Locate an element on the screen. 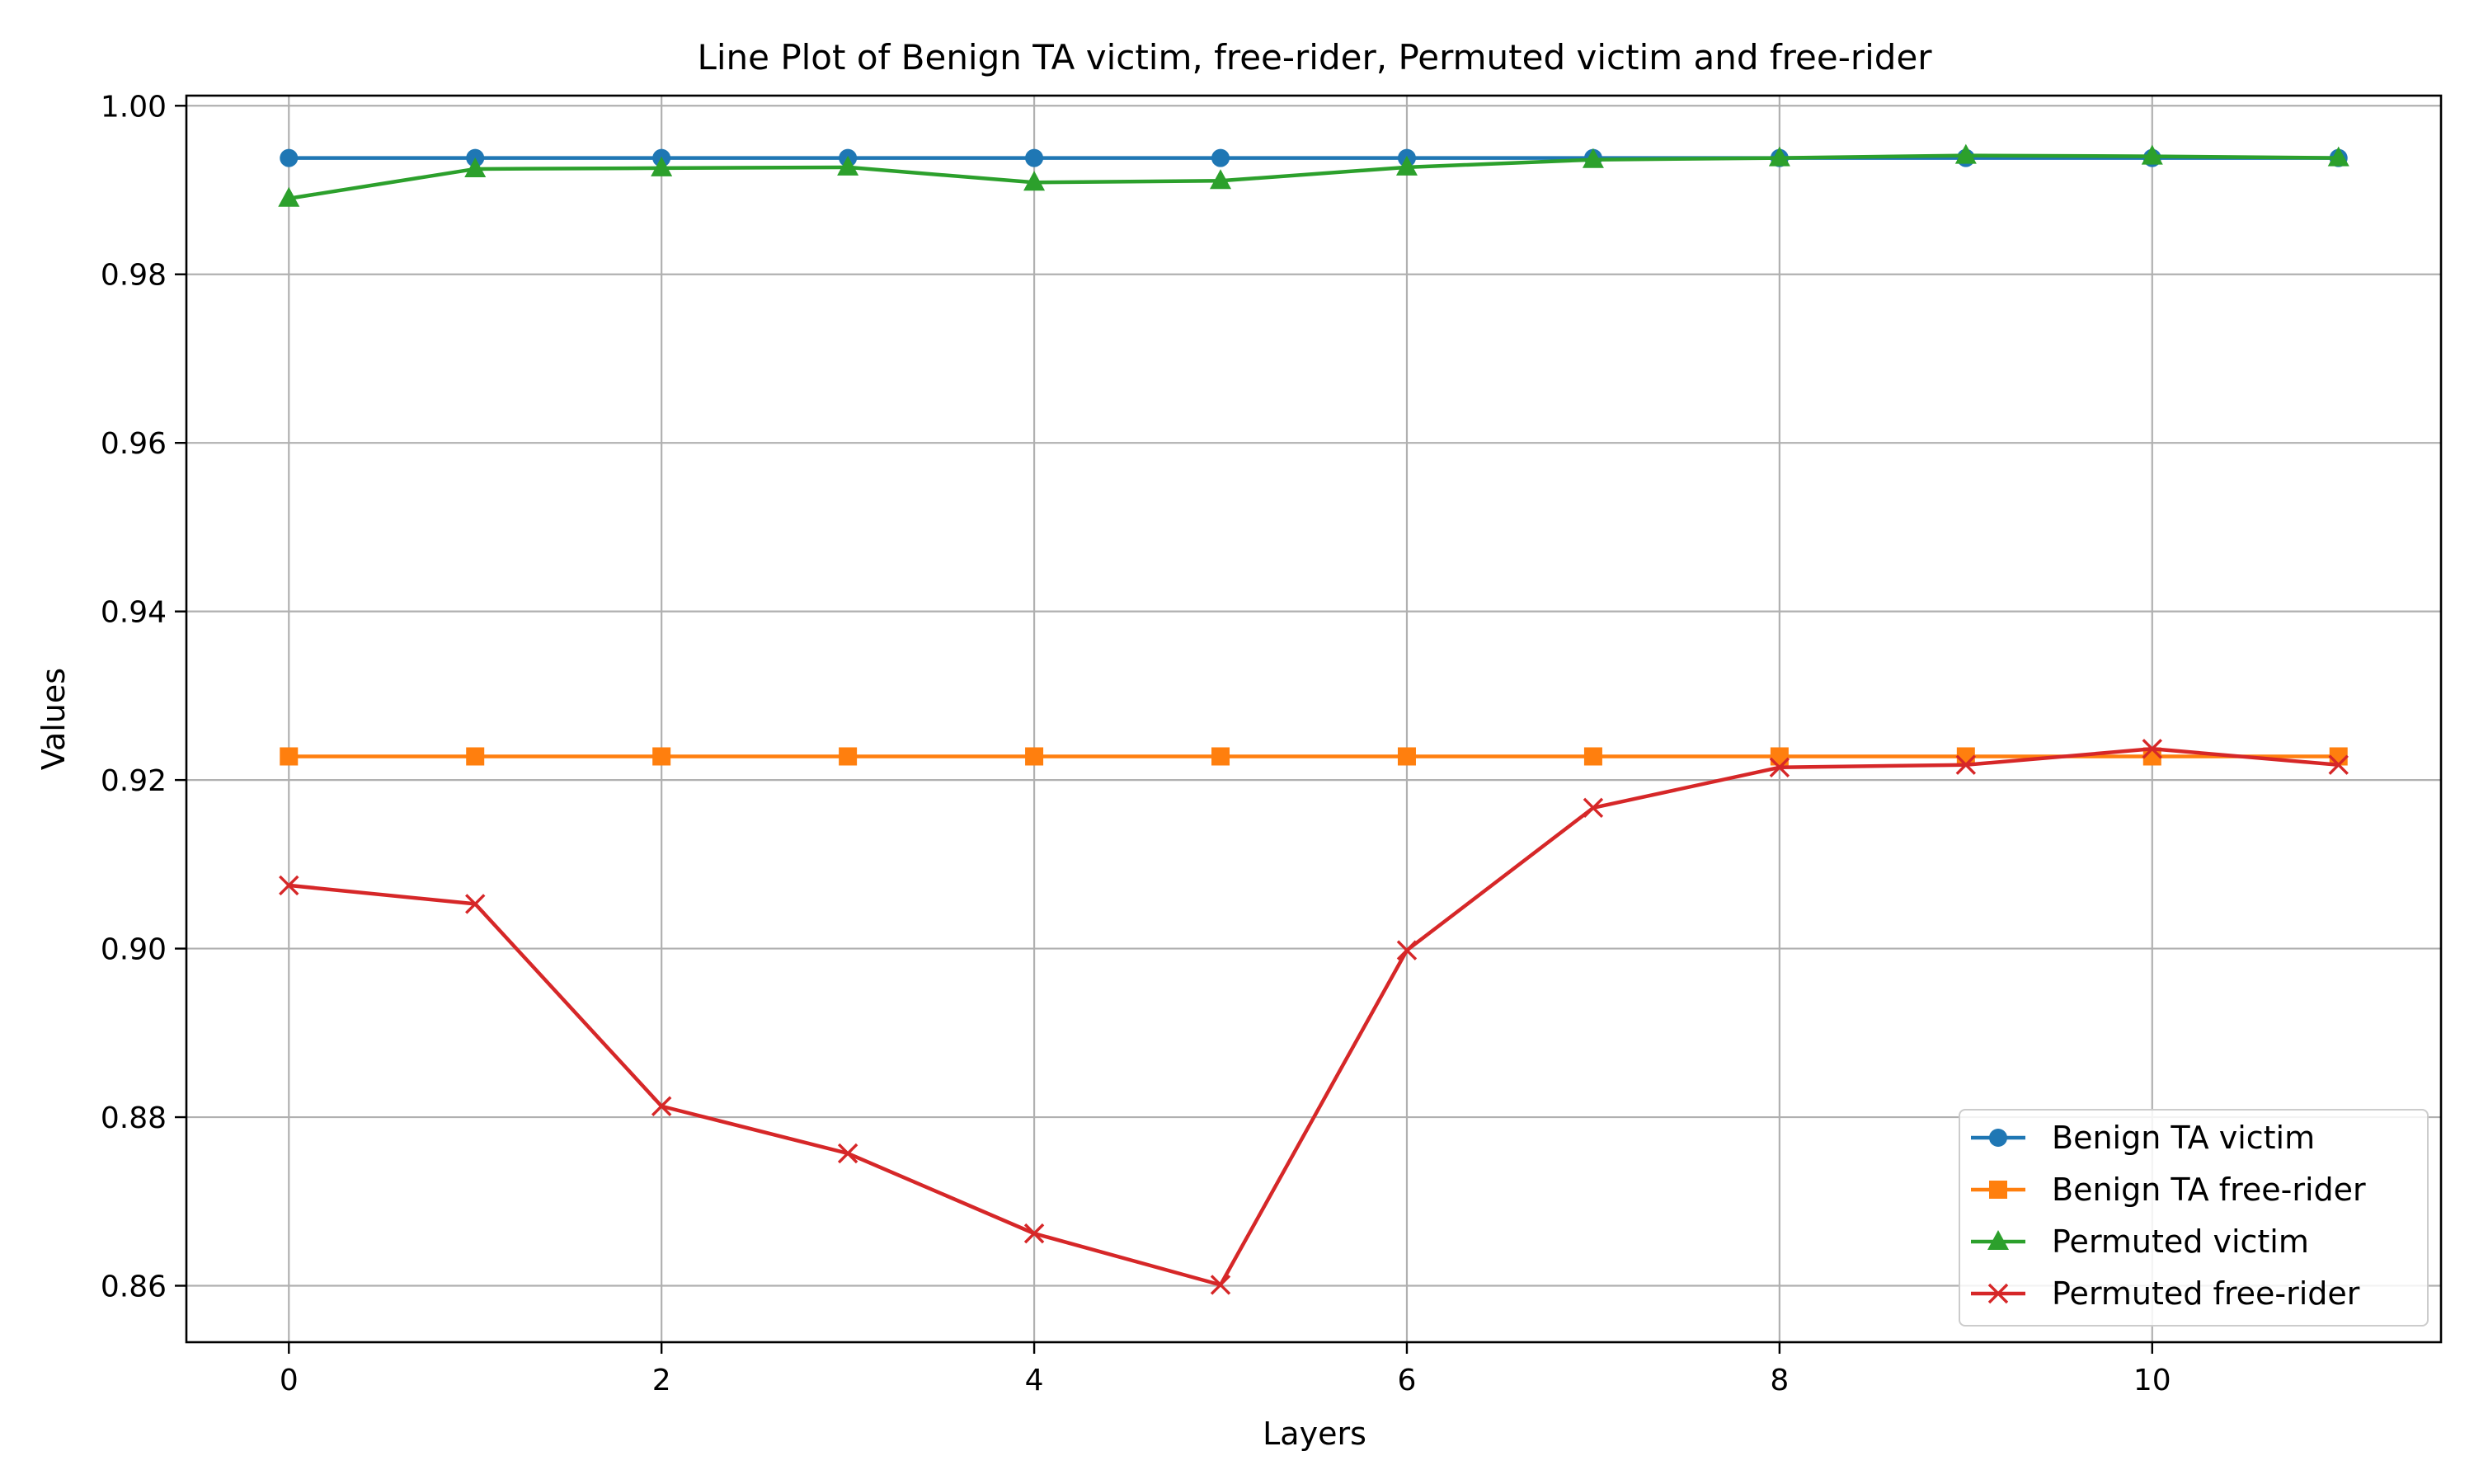  y-tick-label: 1.00 is located at coordinates (134, 107).